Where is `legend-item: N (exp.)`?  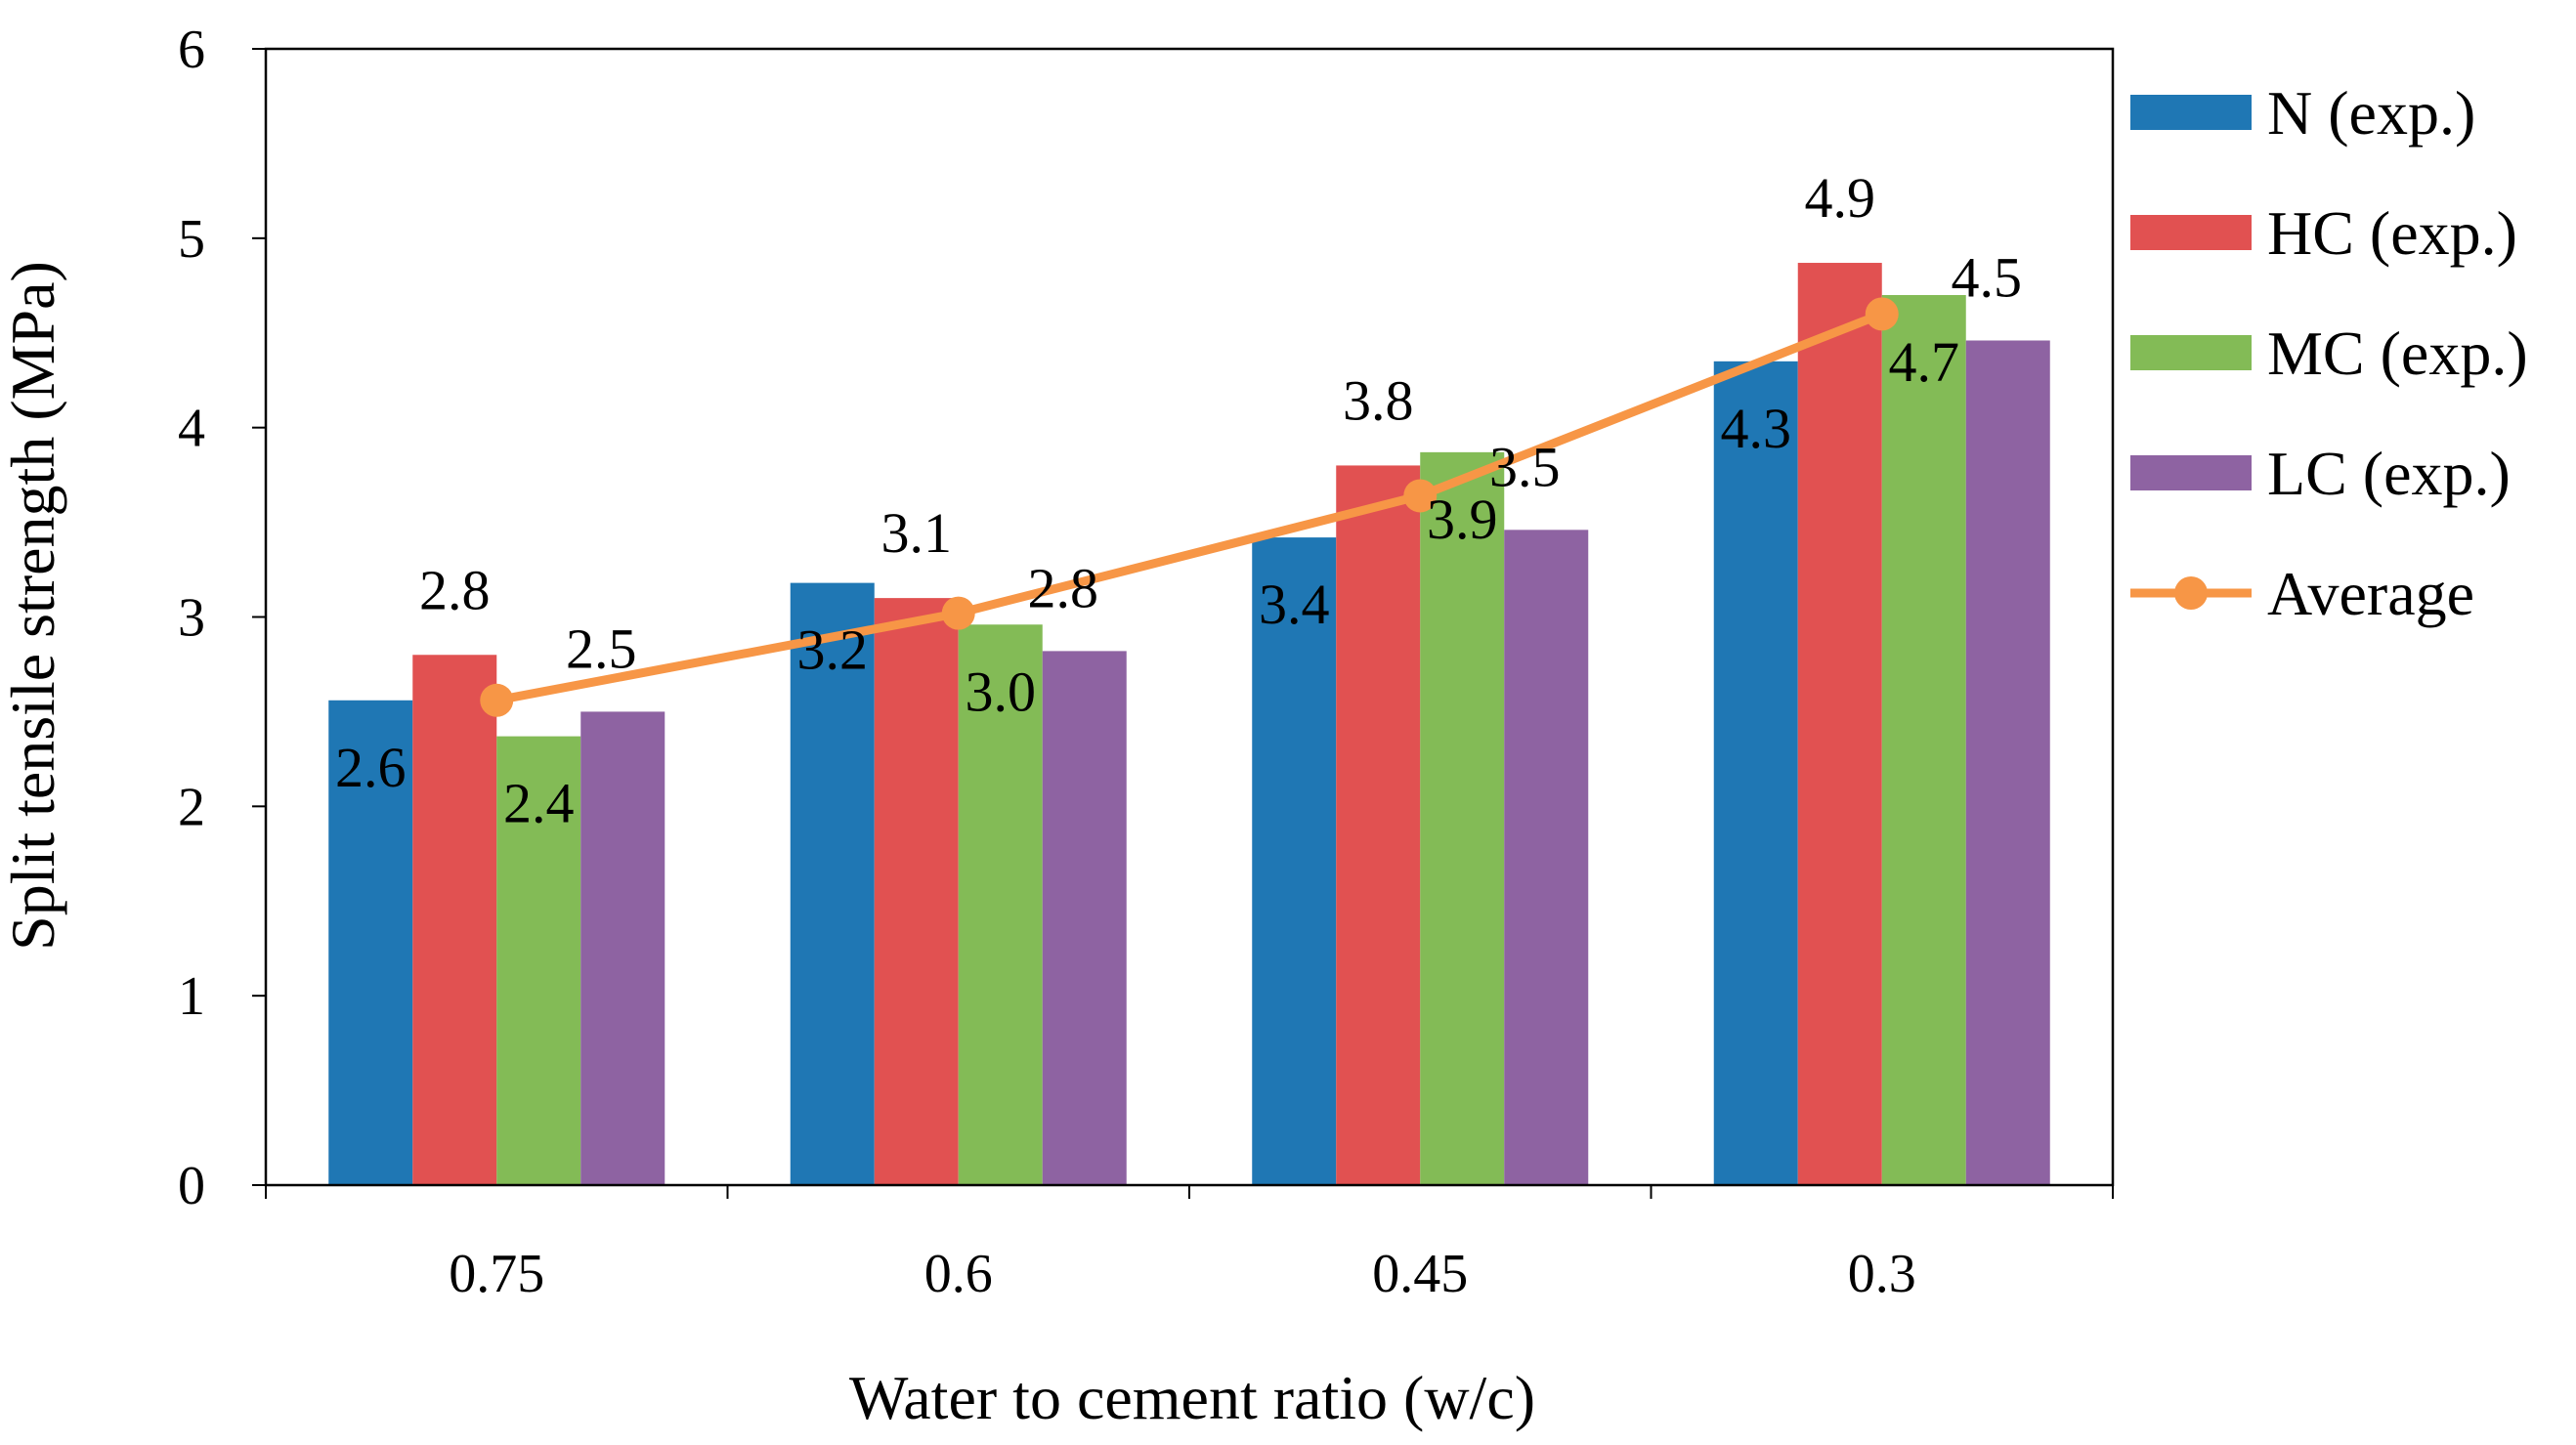 legend-item: N (exp.) is located at coordinates (2303, 113).